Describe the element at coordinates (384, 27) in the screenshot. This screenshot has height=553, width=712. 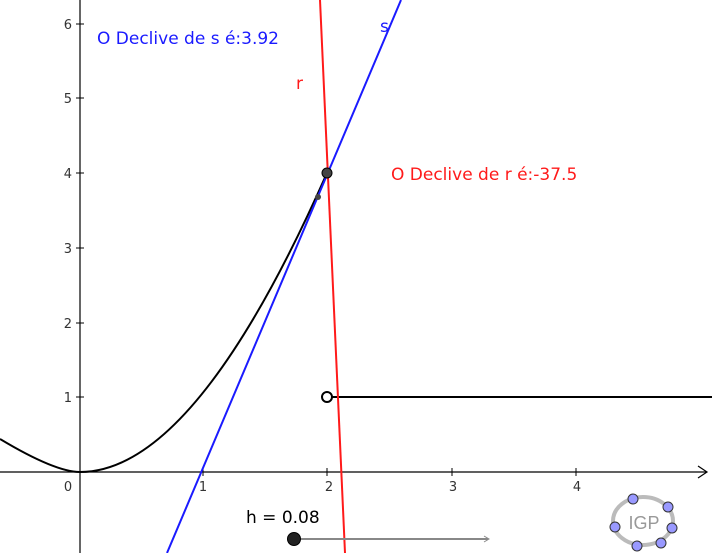
I see `line-s-label: s` at that location.